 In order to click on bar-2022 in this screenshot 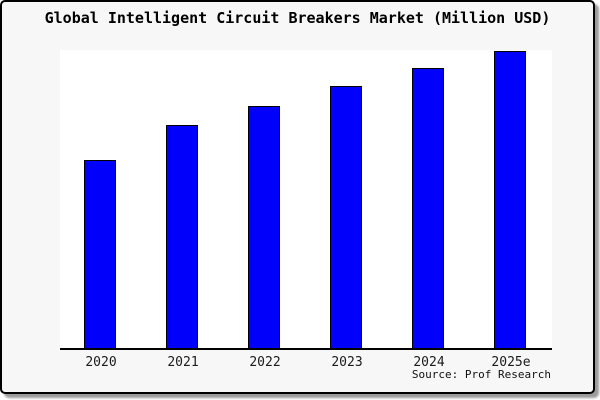, I will do `click(264, 226)`.